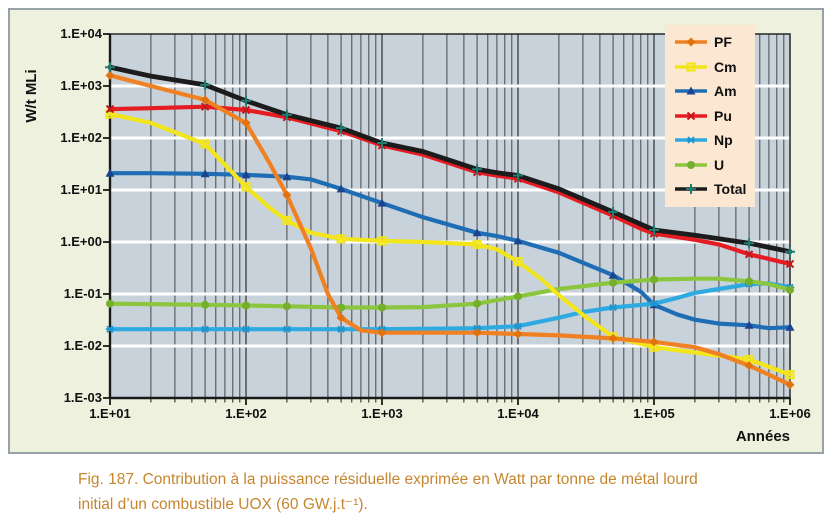 This screenshot has width=835, height=531. I want to click on legend-marker-u, so click(691, 164).